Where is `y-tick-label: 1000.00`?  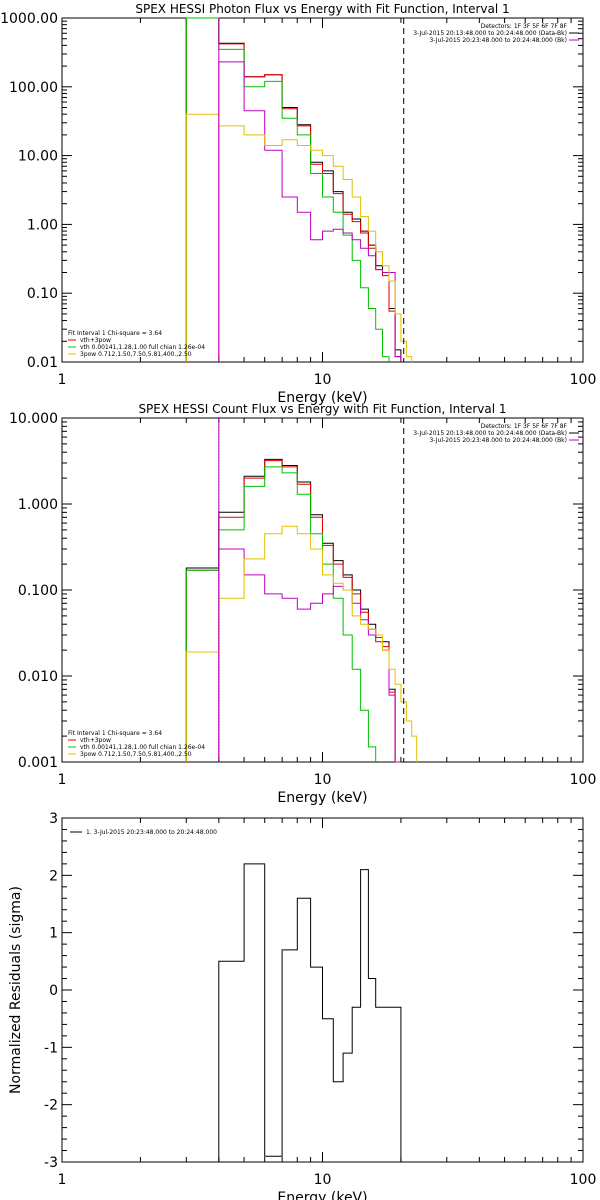
y-tick-label: 1000.00 is located at coordinates (29, 19).